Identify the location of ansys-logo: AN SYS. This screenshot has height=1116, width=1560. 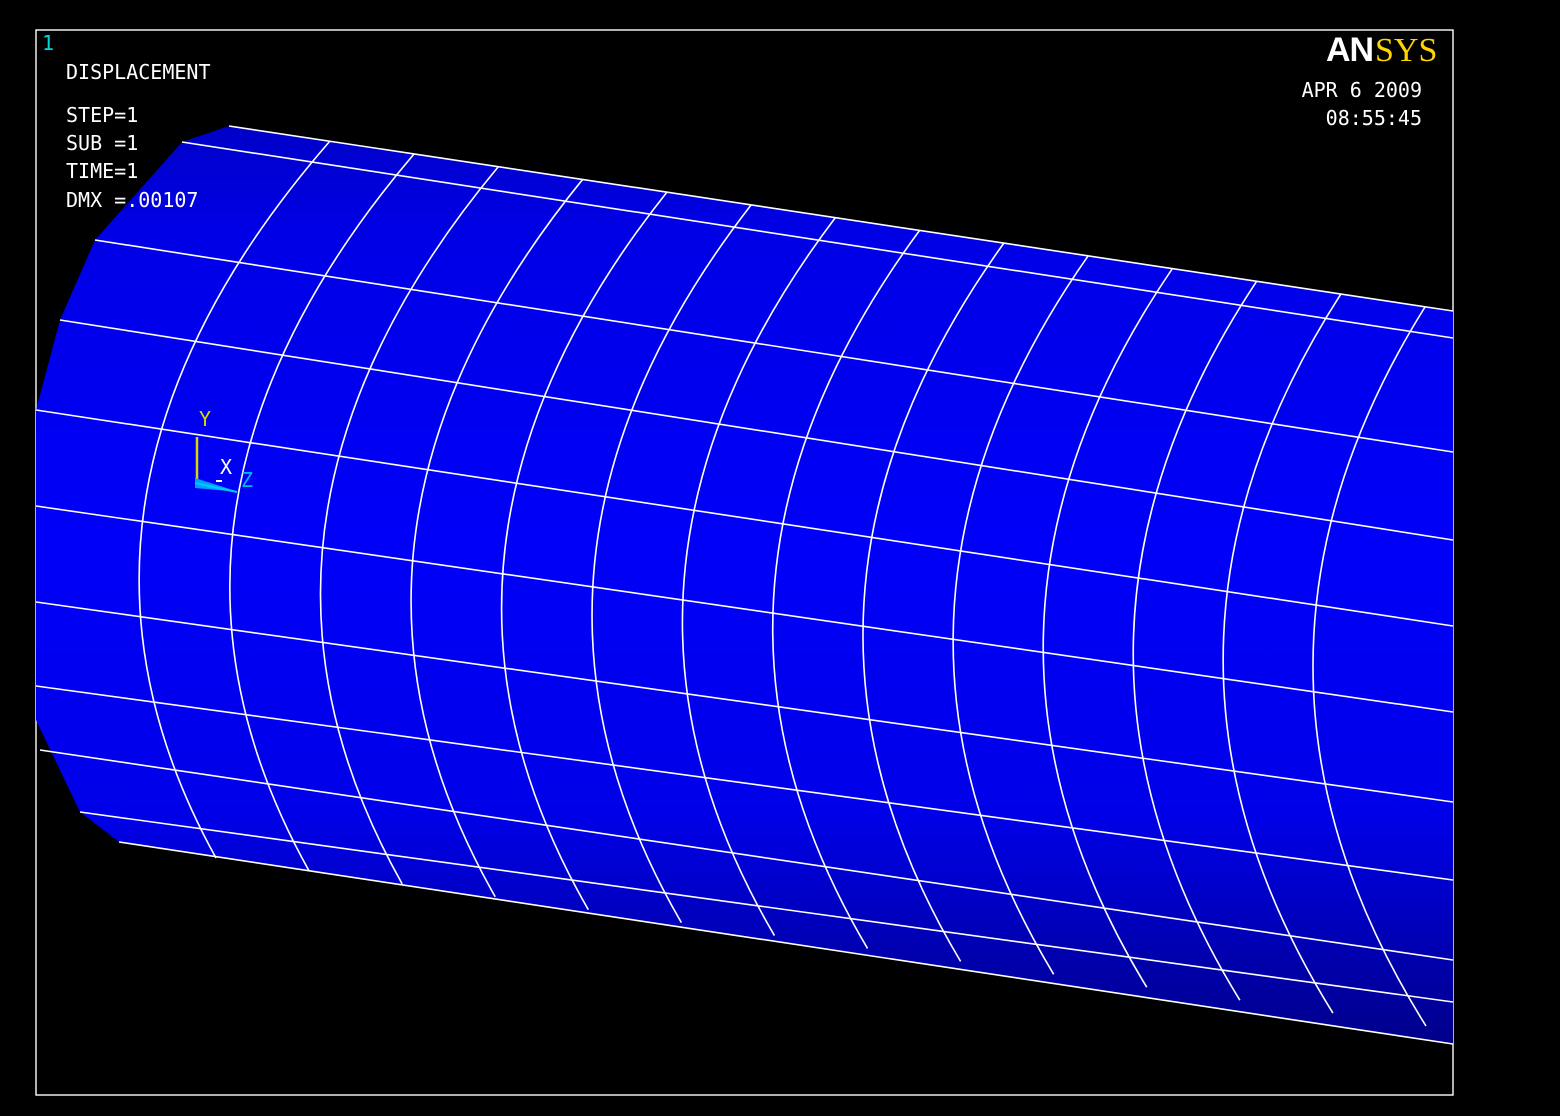
(1381, 50).